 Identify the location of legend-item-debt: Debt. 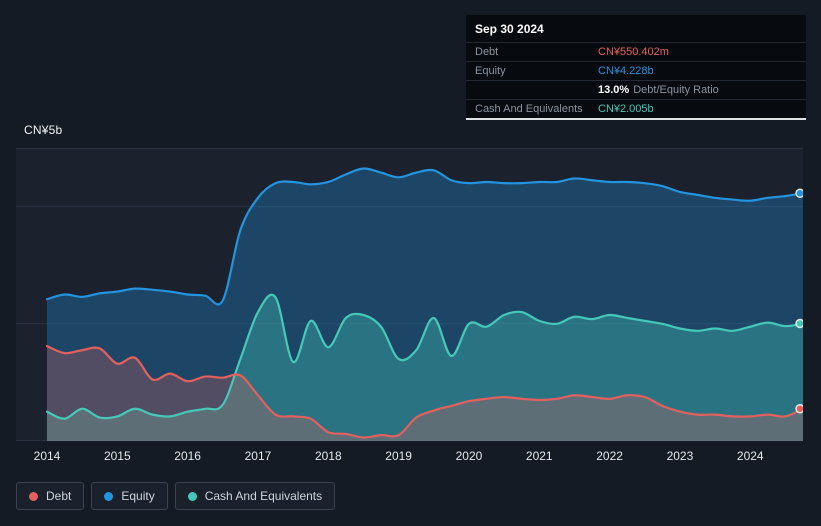
(50, 496).